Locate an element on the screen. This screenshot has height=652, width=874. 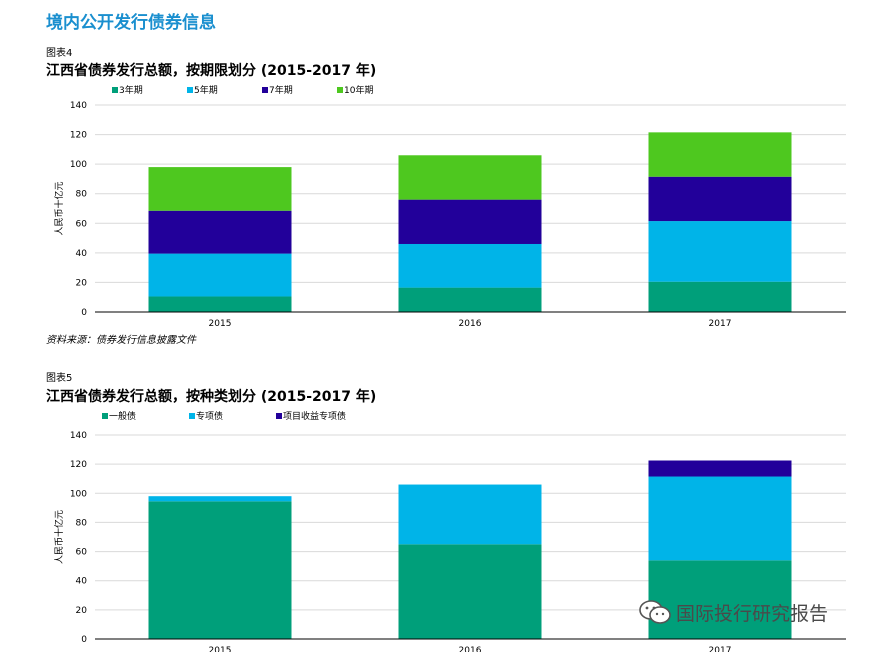
figure2-title: 江西省债券发行总额，按种类划分 (2015-2017 年) is located at coordinates (211, 397).